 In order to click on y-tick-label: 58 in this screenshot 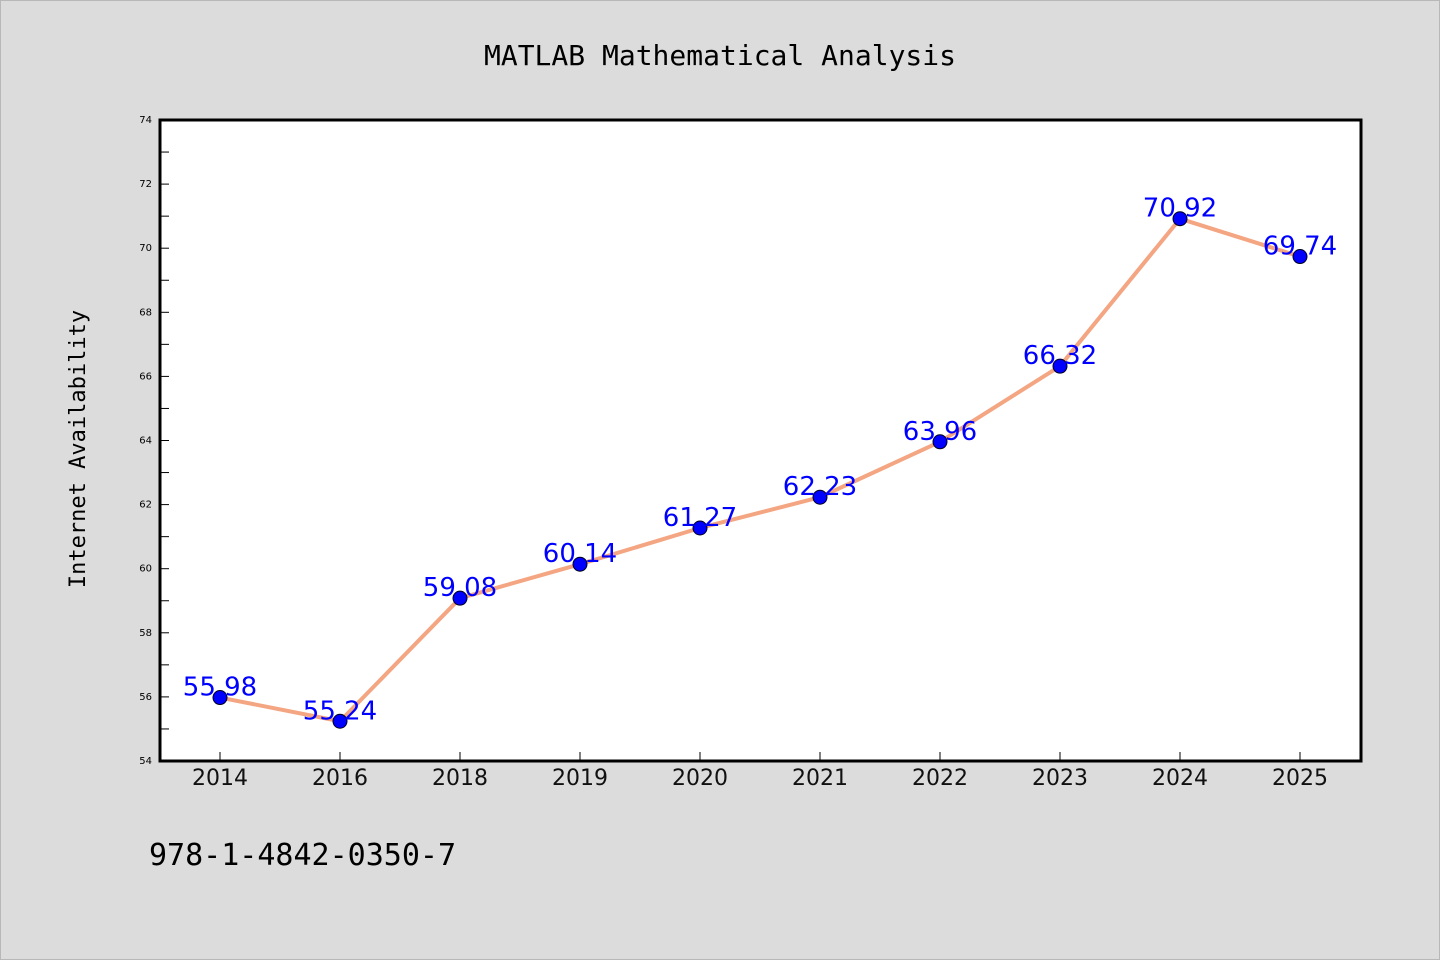, I will do `click(145, 633)`.